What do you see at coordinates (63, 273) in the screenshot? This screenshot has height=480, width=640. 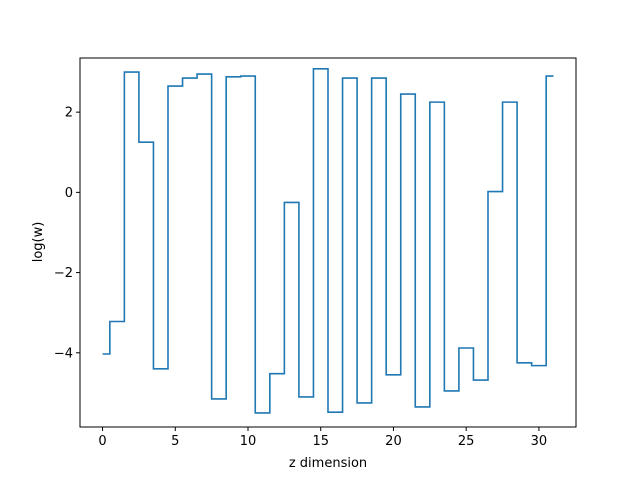 I see `y-tick-label: −2` at bounding box center [63, 273].